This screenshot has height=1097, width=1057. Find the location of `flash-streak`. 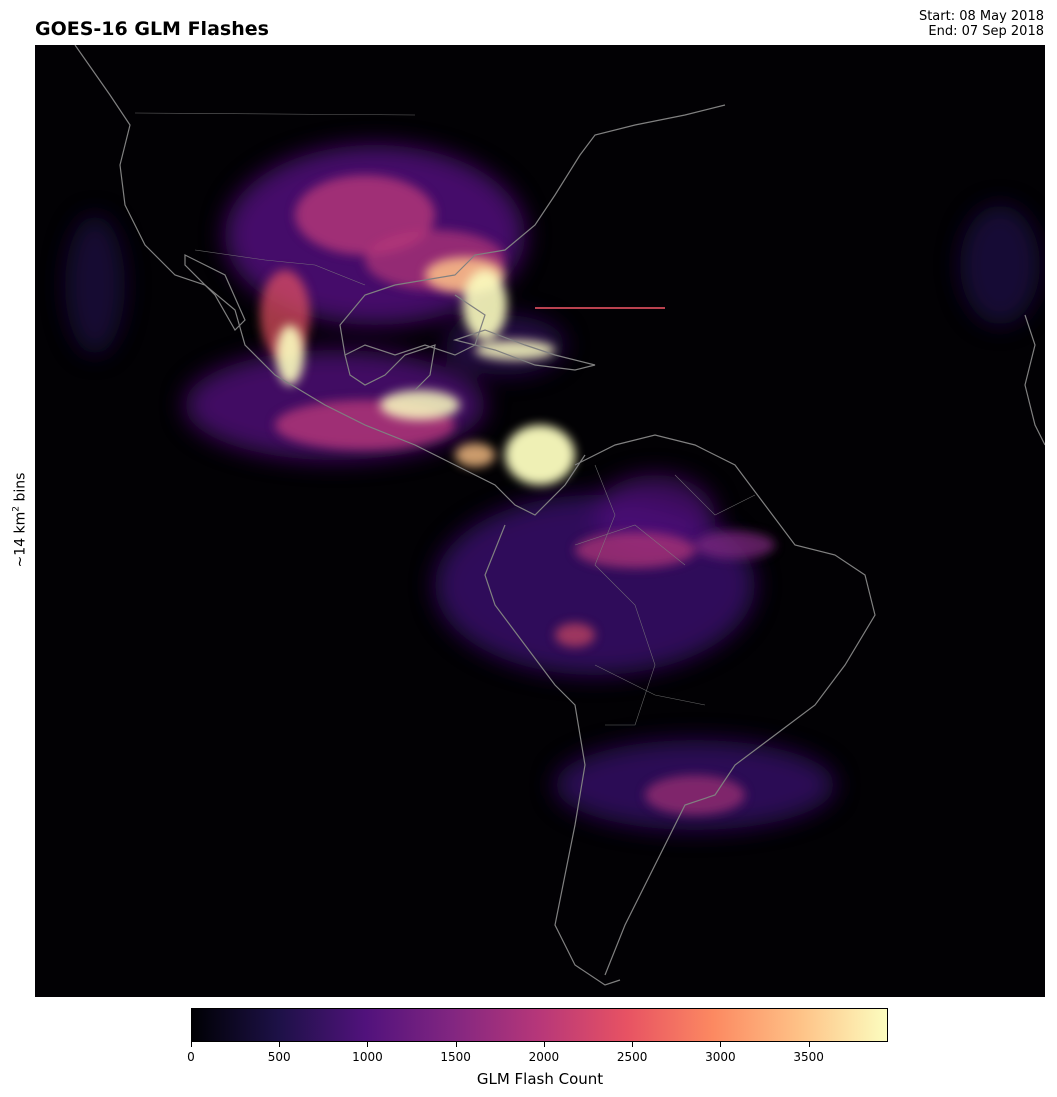

flash-streak is located at coordinates (600, 308).